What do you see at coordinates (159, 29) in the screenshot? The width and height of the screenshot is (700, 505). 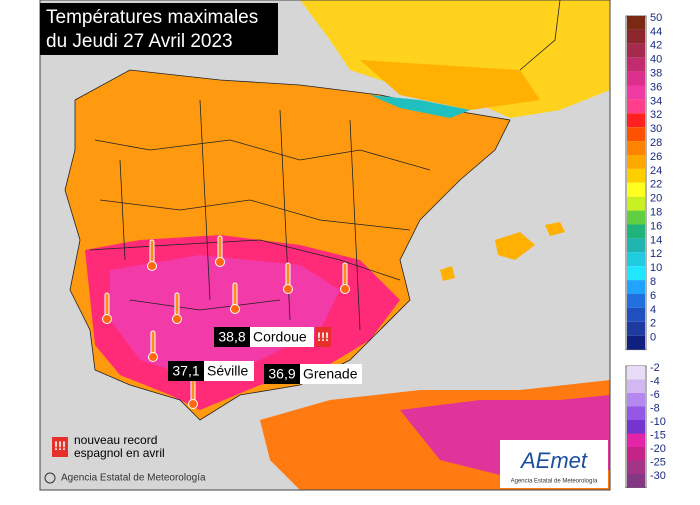 I see `title-box` at bounding box center [159, 29].